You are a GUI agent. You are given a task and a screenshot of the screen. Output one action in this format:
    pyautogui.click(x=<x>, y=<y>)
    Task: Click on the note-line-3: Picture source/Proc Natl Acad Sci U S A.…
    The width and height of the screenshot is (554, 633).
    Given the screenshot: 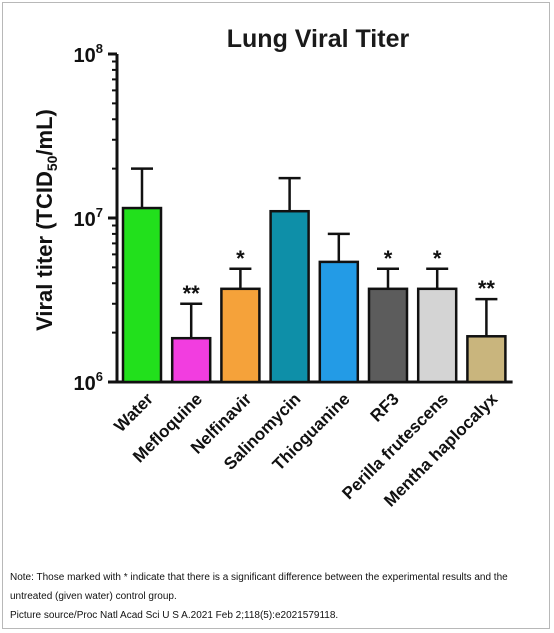 What is the action you would take?
    pyautogui.click(x=174, y=615)
    